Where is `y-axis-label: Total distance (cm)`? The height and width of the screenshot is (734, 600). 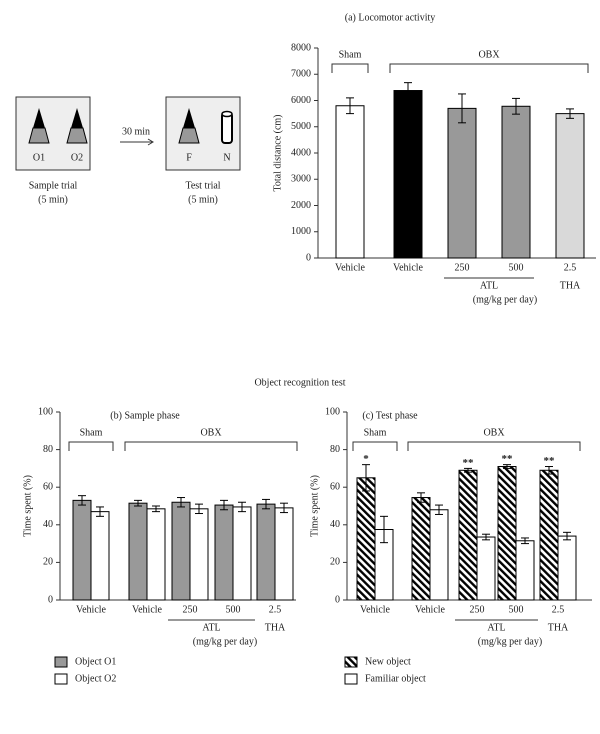 y-axis-label: Total distance (cm) is located at coordinates (277, 152).